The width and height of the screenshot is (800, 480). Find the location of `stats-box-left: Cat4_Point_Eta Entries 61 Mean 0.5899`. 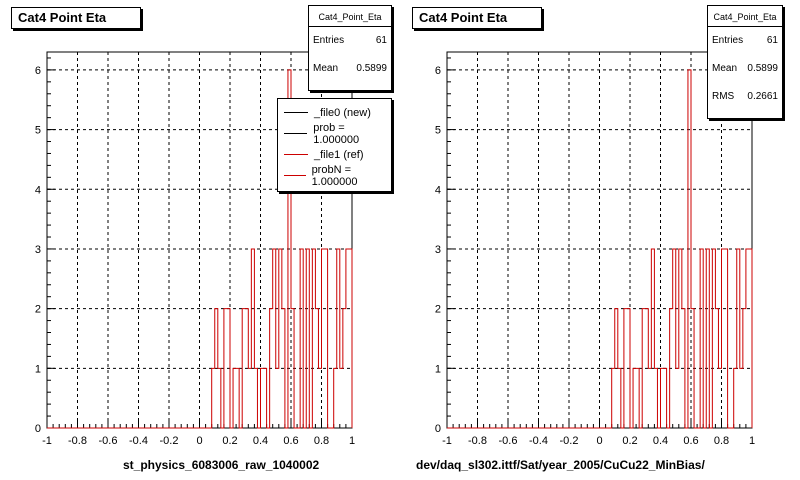

stats-box-left: Cat4_Point_Eta Entries 61 Mean 0.5899 is located at coordinates (350, 48).